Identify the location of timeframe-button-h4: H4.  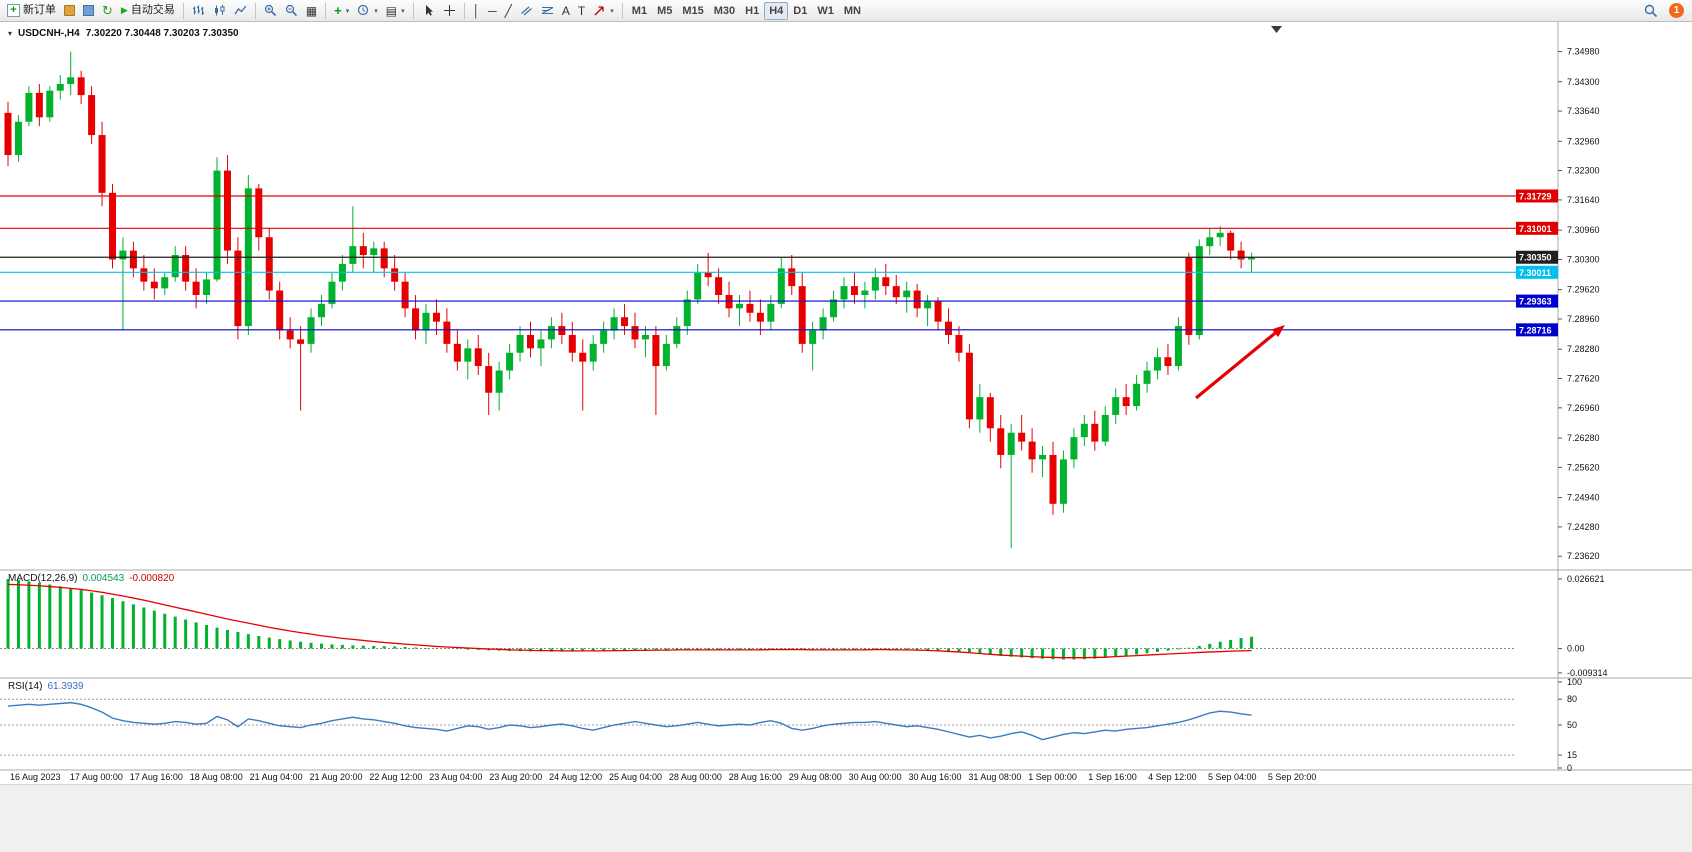
(776, 11).